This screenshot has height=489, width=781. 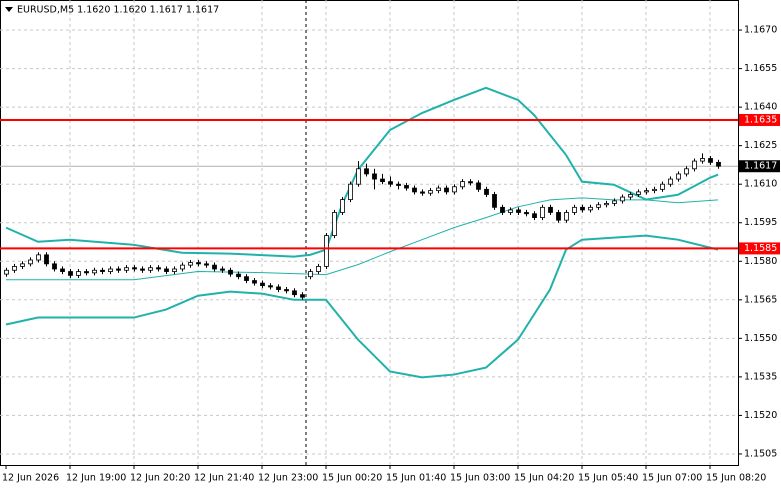 What do you see at coordinates (760, 166) in the screenshot?
I see `price-tag-label: 1.1617` at bounding box center [760, 166].